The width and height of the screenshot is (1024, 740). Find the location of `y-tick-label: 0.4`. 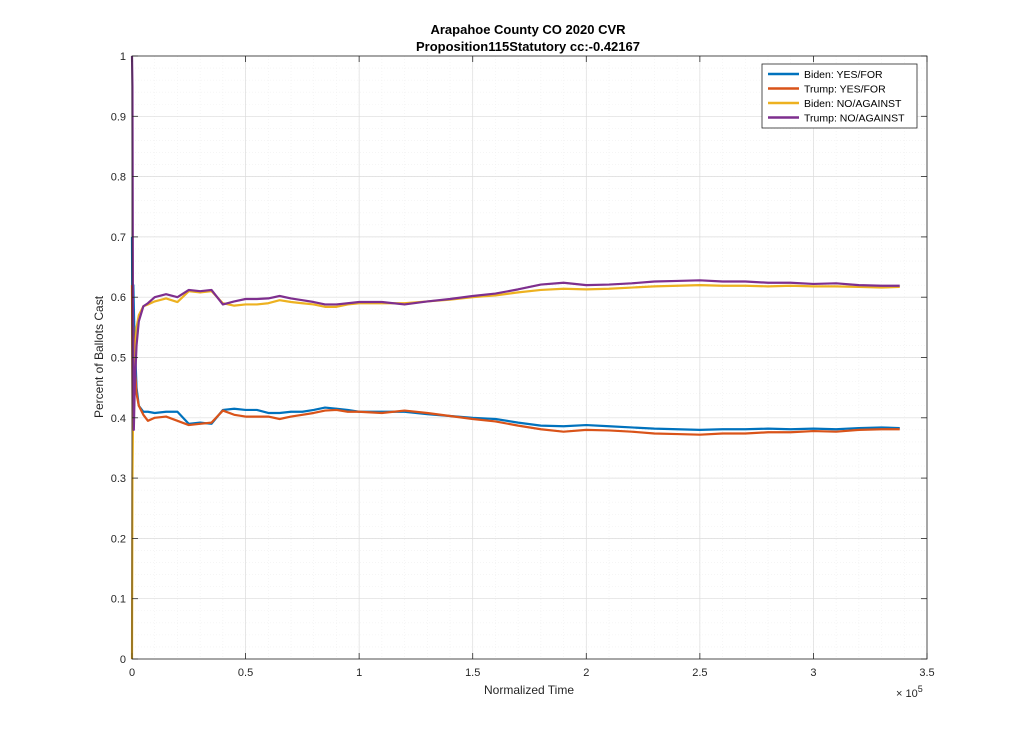

y-tick-label: 0.4 is located at coordinates (118, 419).